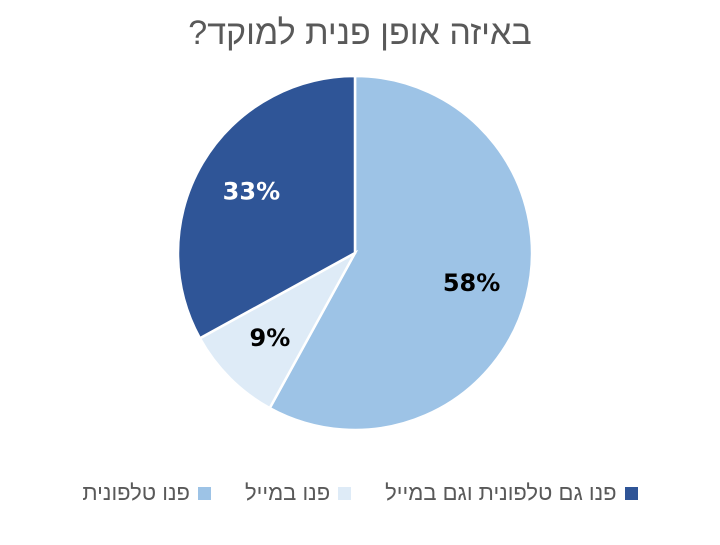 The height and width of the screenshot is (545, 720). I want to click on legend-item-phone: פנו טלפונית, so click(146, 493).